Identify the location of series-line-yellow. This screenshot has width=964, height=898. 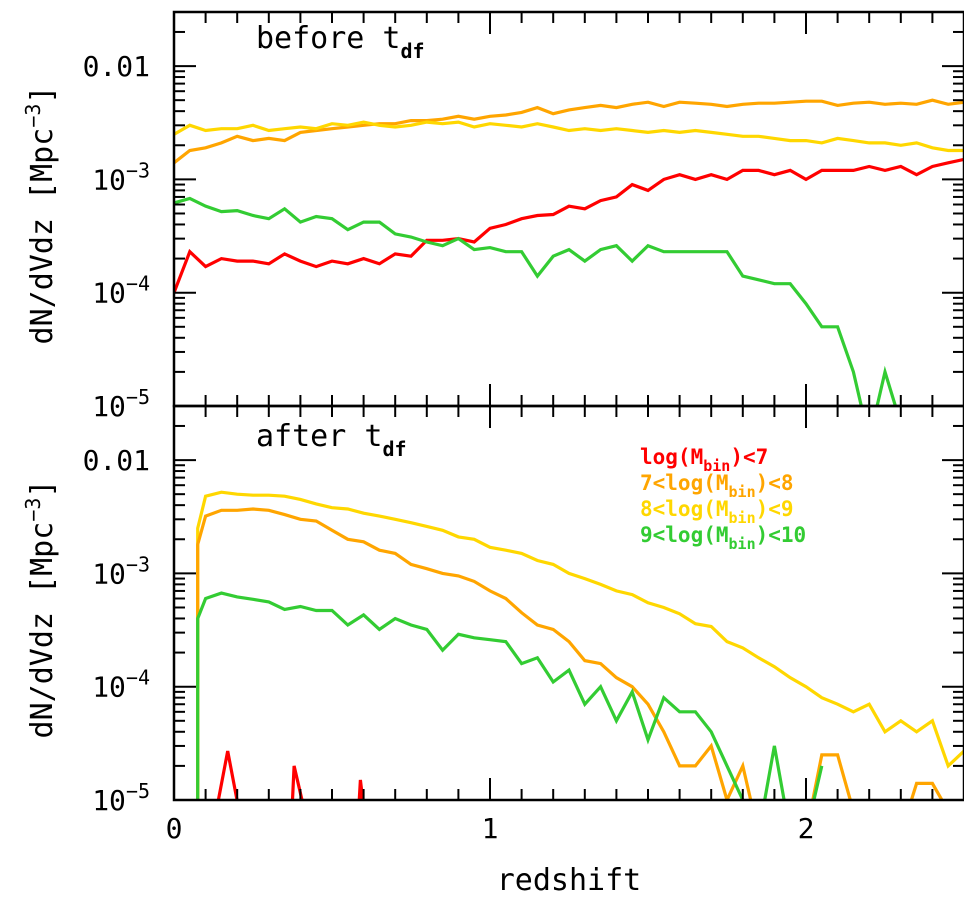
(569, 136).